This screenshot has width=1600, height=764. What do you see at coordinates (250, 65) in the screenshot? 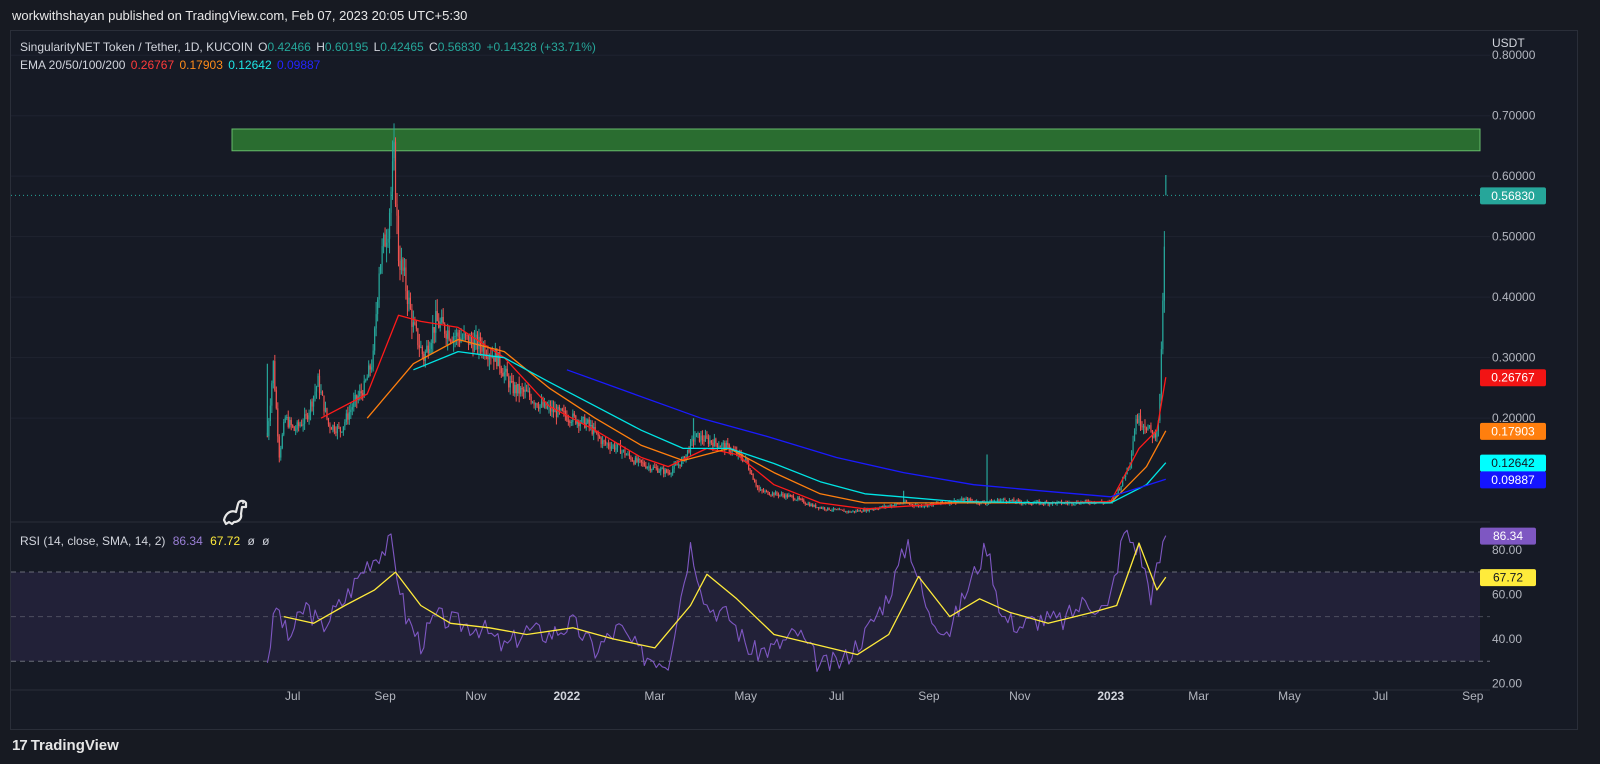
I see `ema100-value: 0.12642` at bounding box center [250, 65].